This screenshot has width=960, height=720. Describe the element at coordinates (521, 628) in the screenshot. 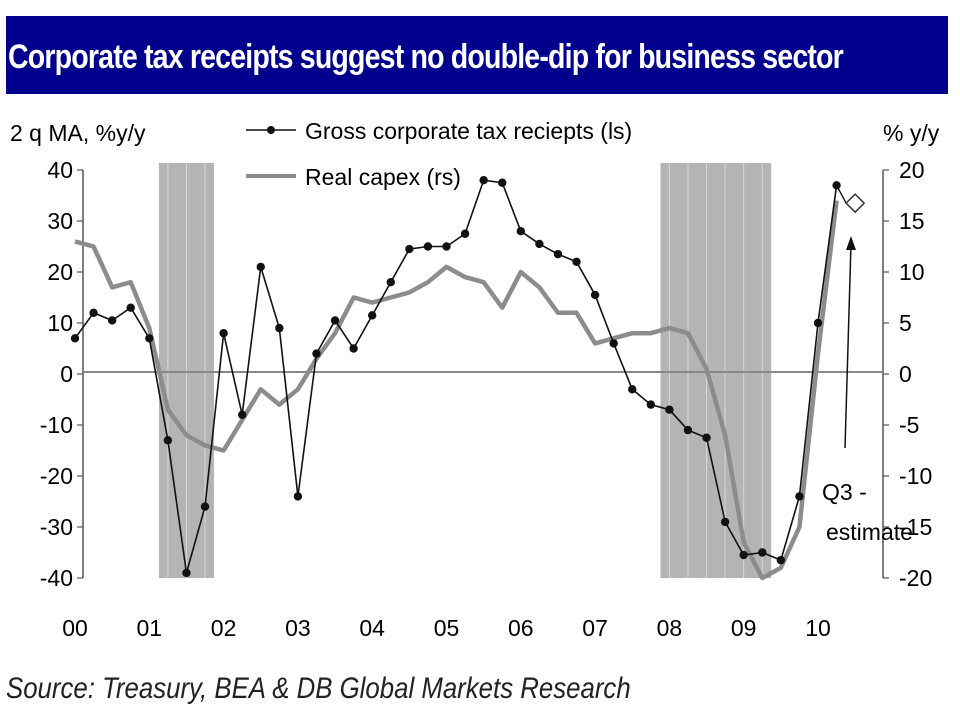

I see `x-tick-label: 06` at that location.